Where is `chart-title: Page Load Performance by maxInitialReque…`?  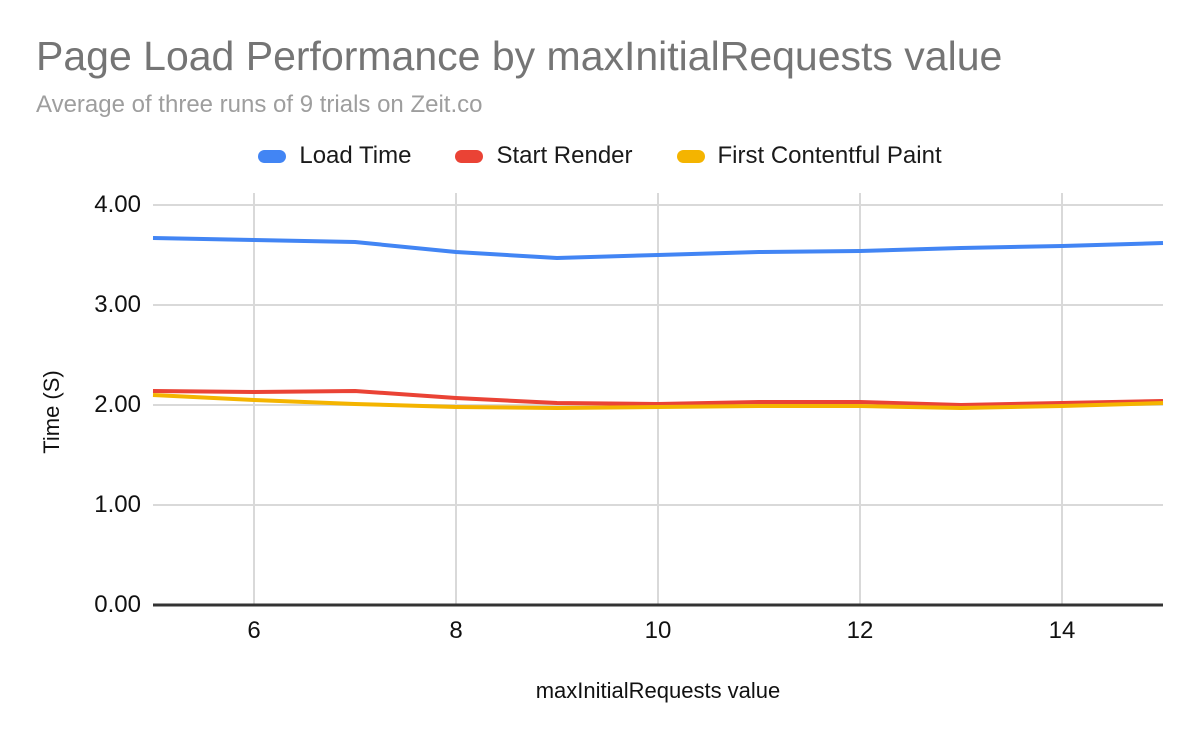 chart-title: Page Load Performance by maxInitialReque… is located at coordinates (519, 56).